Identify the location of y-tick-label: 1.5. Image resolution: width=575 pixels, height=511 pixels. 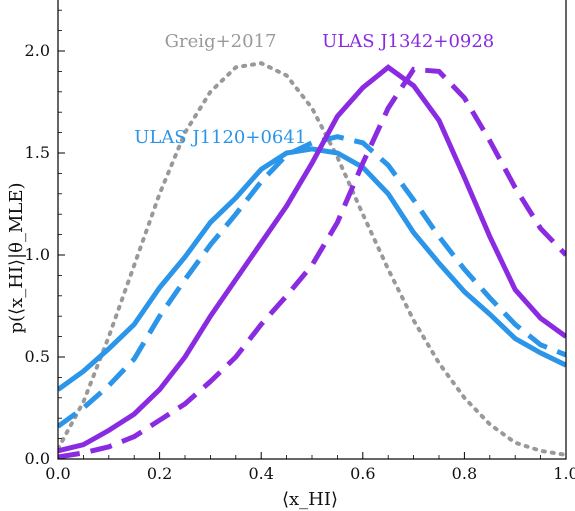
(37, 152).